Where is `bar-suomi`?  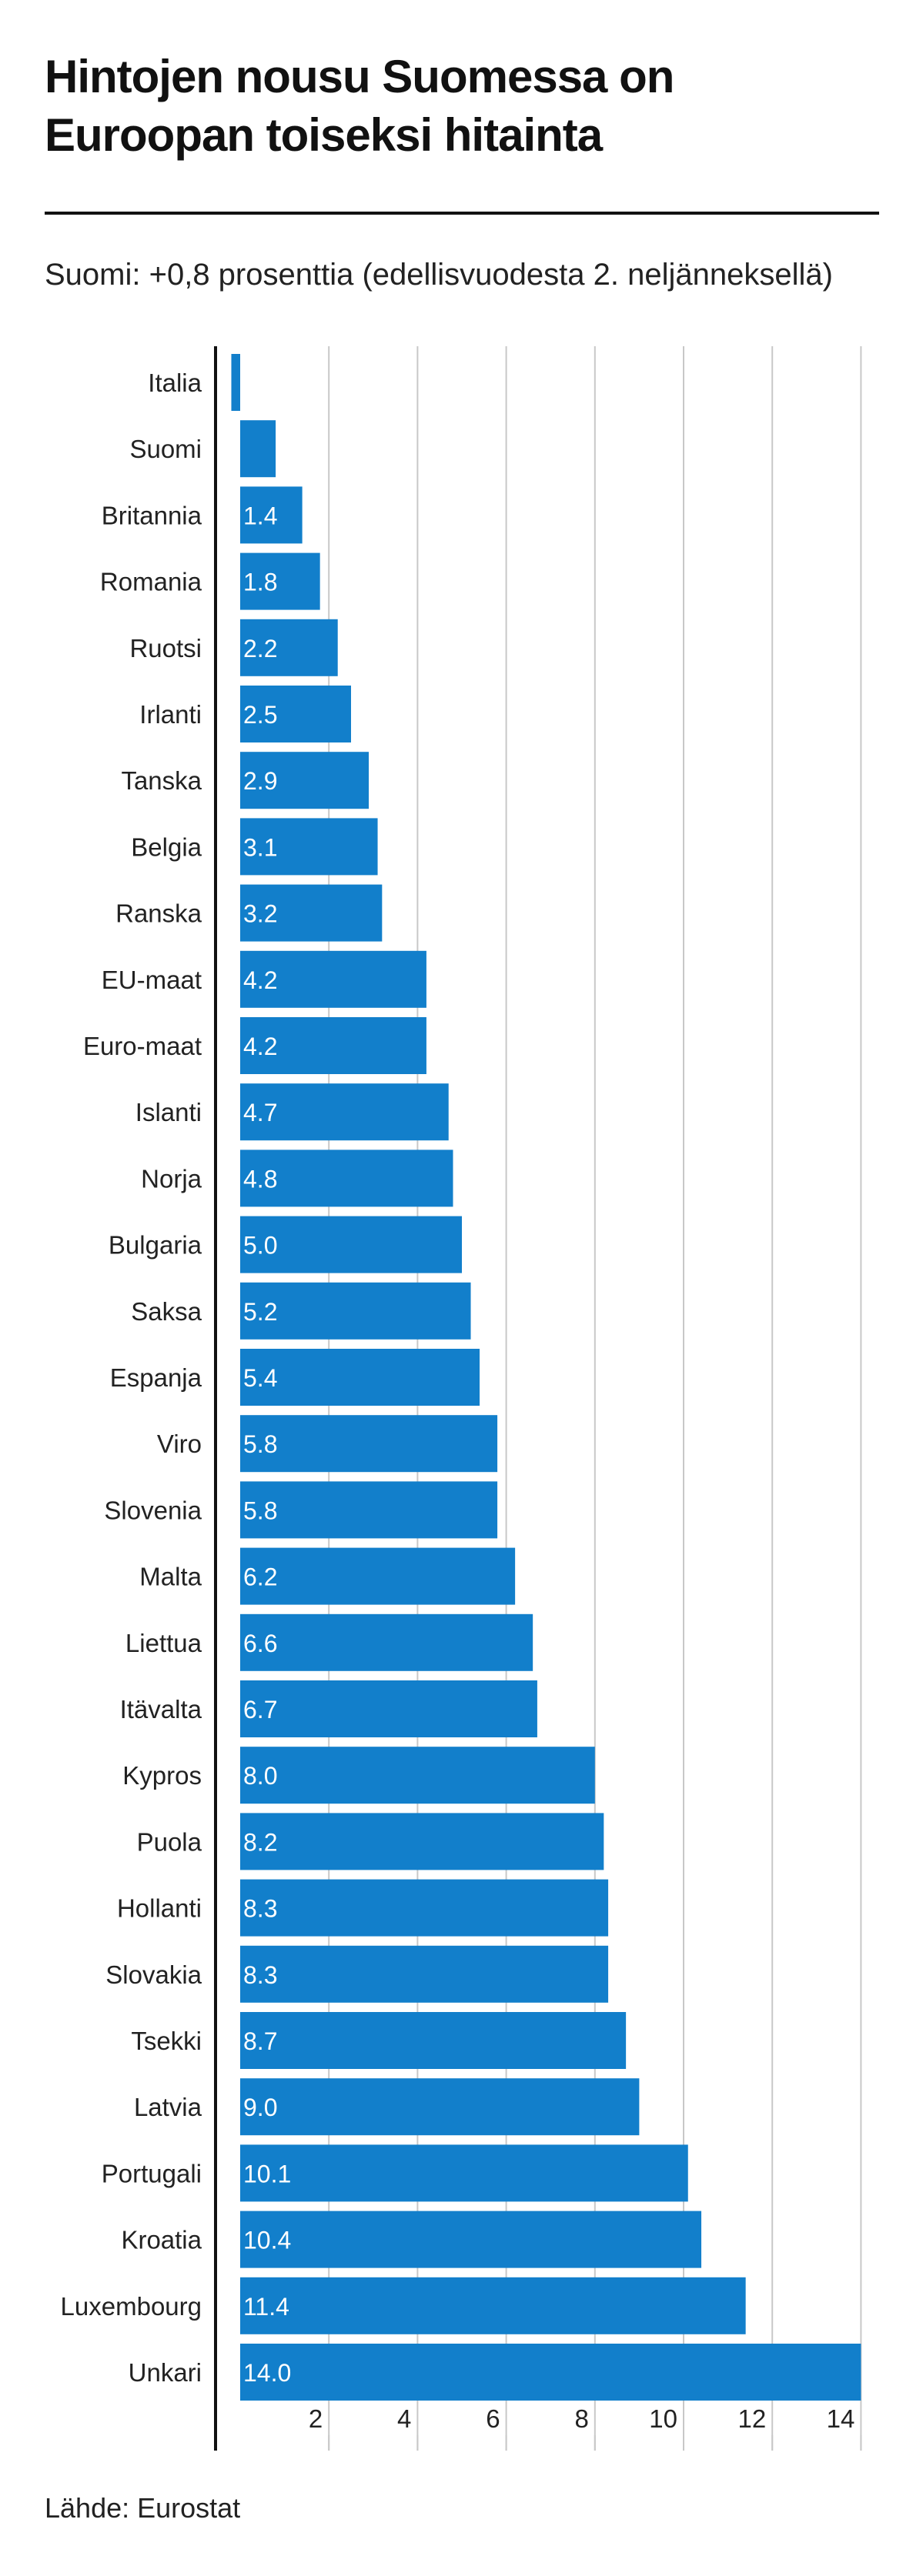
bar-suomi is located at coordinates (258, 449).